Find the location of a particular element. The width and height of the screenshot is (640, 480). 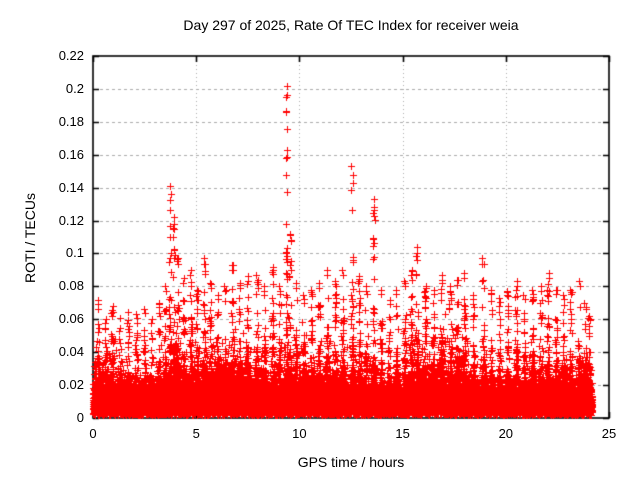

y-tick-label: 0 is located at coordinates (80, 417).